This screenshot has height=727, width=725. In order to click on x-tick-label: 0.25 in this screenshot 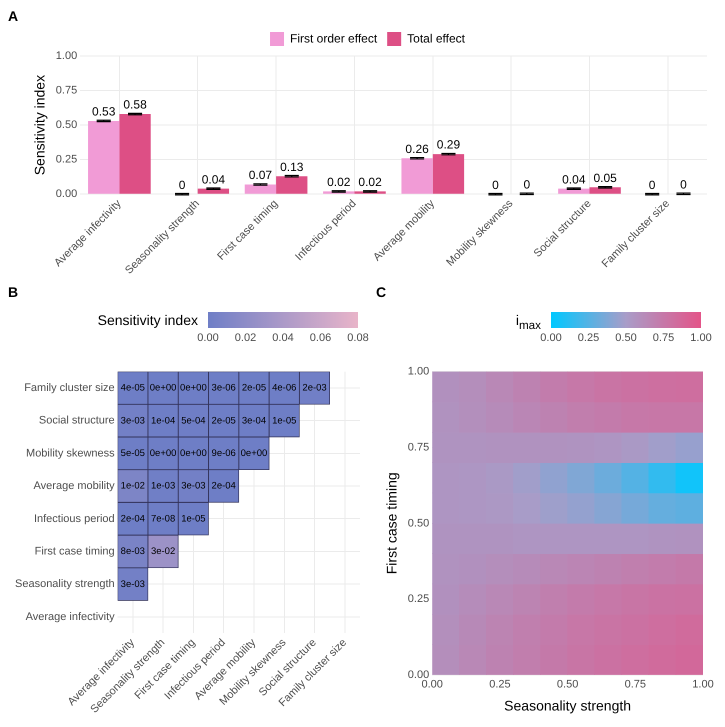, I will do `click(500, 684)`.